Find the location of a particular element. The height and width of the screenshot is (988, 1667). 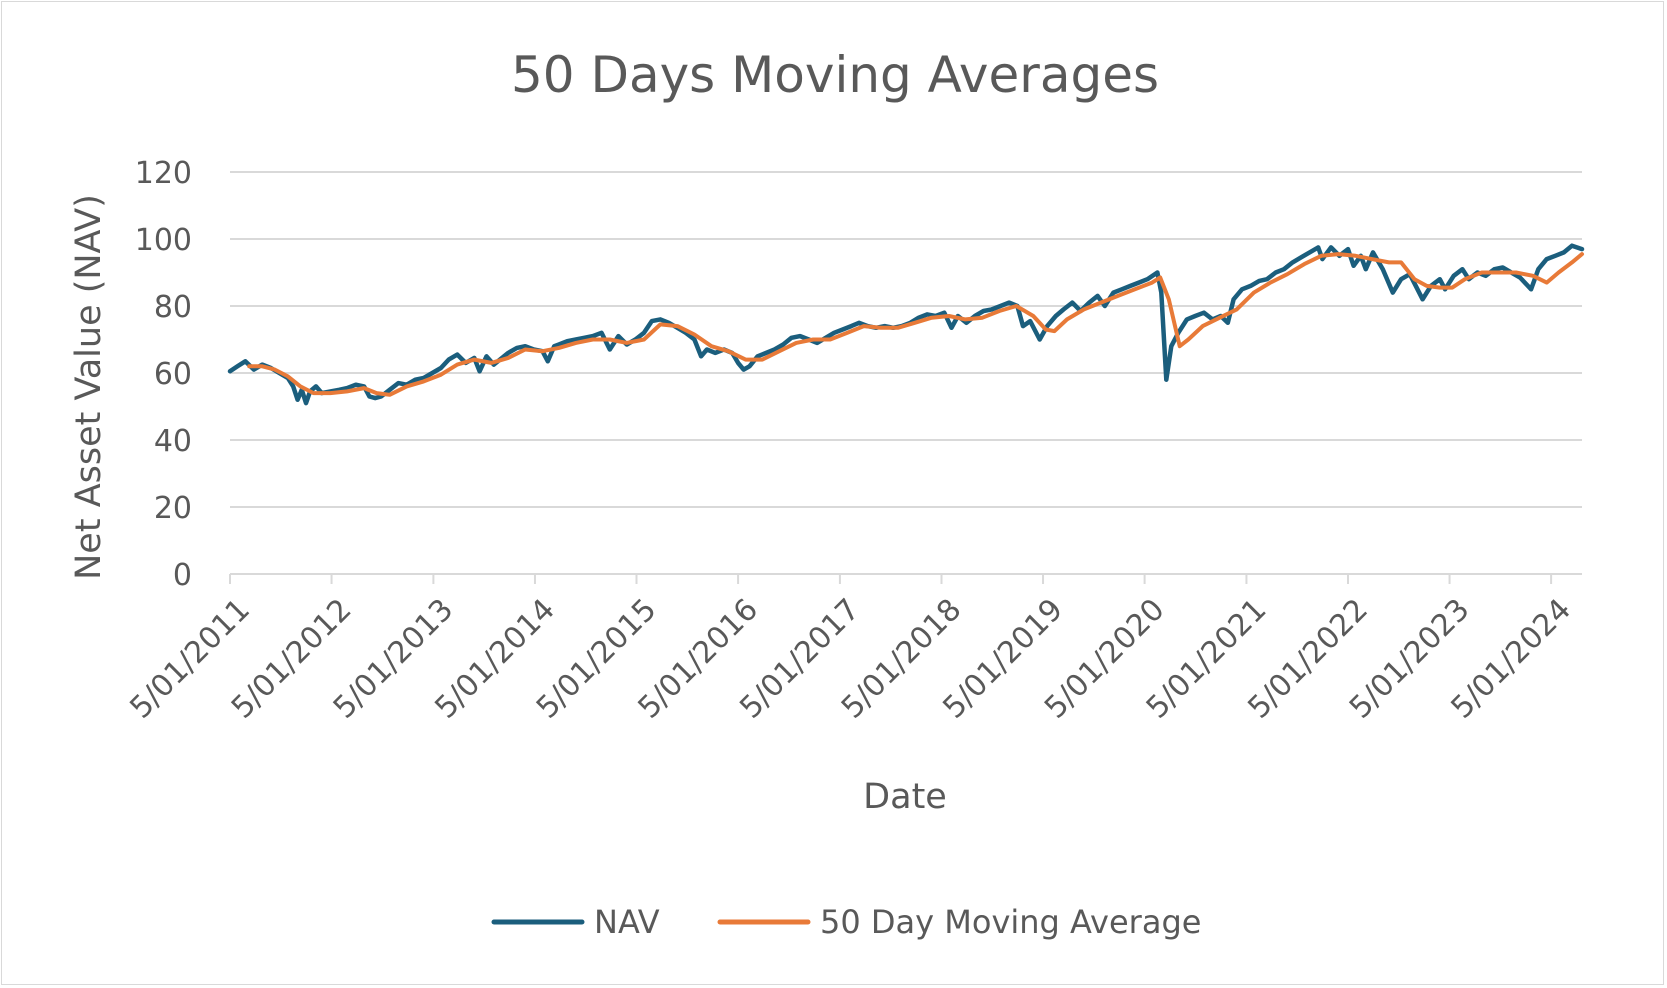

legend: NAV 50 Day Moving Average is located at coordinates (846, 922).